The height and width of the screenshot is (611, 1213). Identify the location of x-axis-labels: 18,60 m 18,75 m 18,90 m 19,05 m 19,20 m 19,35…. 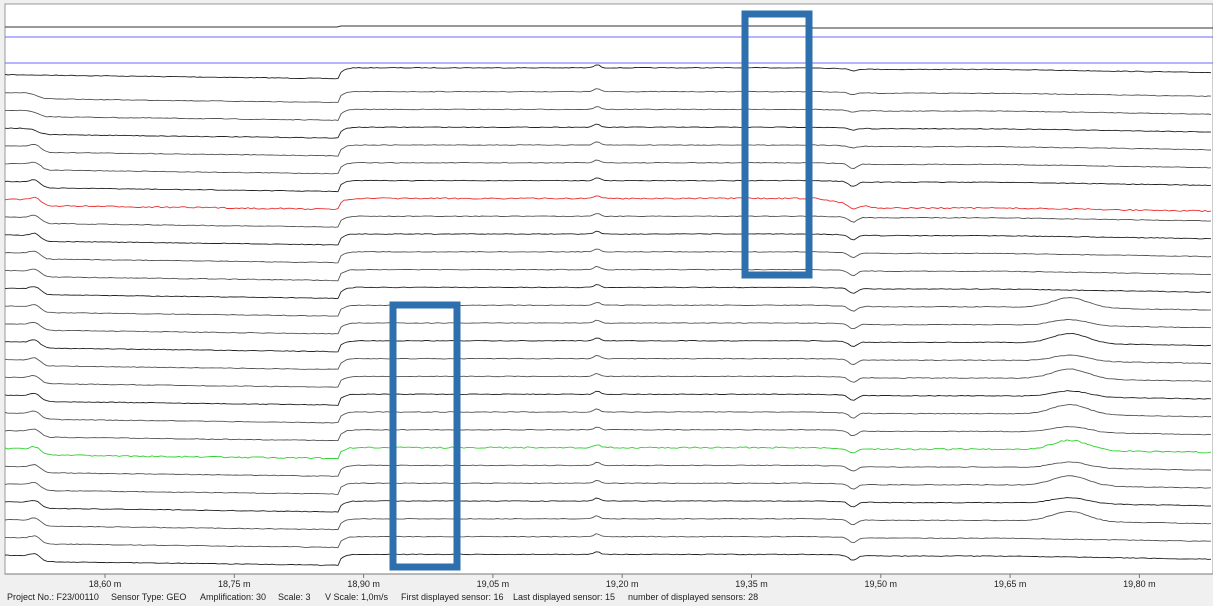
(622, 581).